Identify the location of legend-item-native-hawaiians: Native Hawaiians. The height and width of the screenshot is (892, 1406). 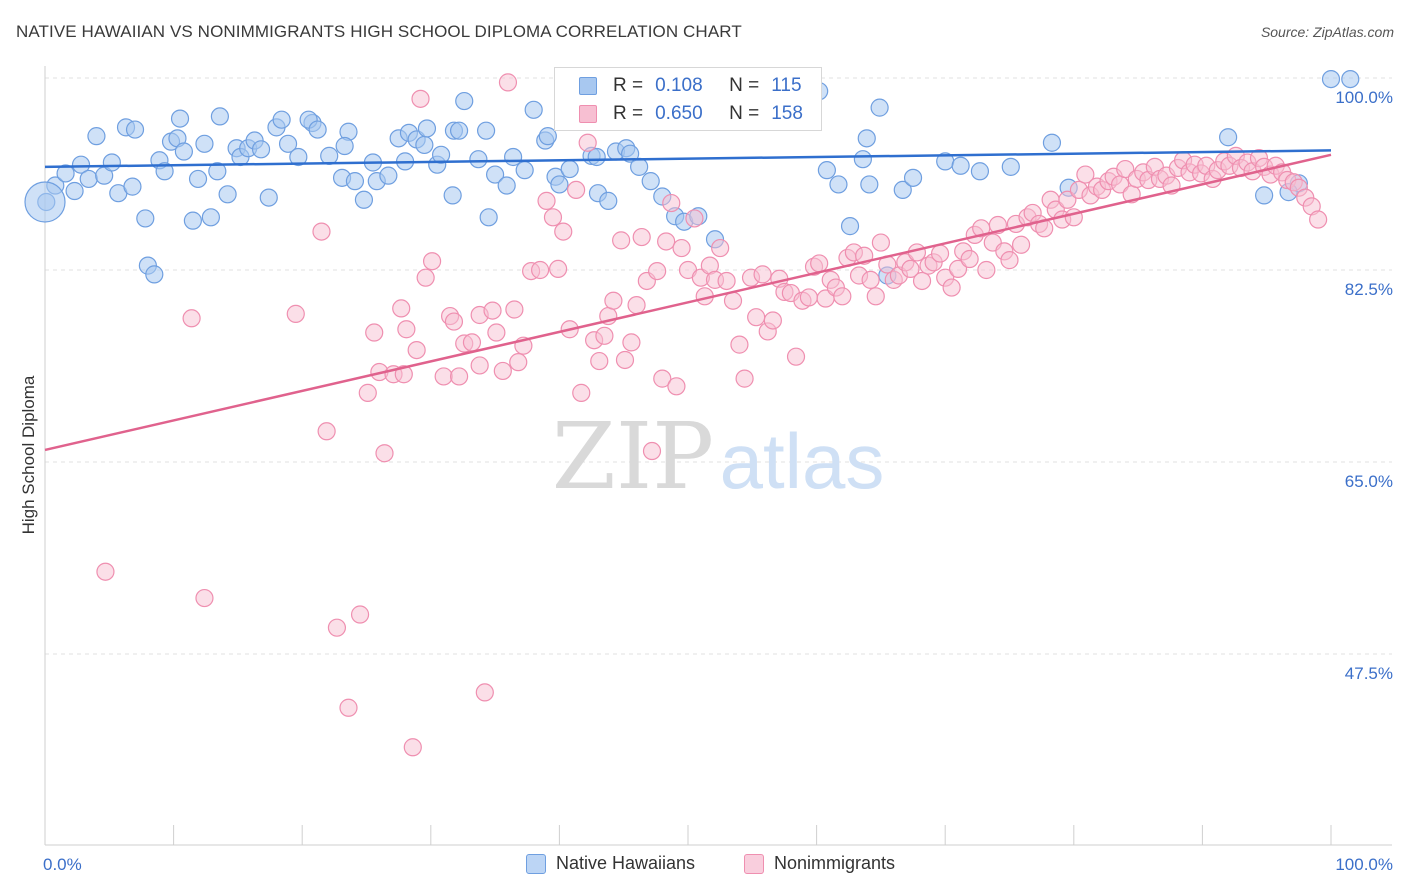
(610, 863).